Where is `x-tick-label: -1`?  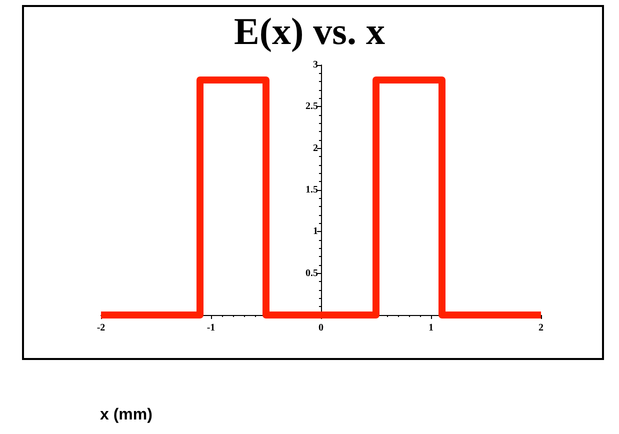 x-tick-label: -1 is located at coordinates (211, 328).